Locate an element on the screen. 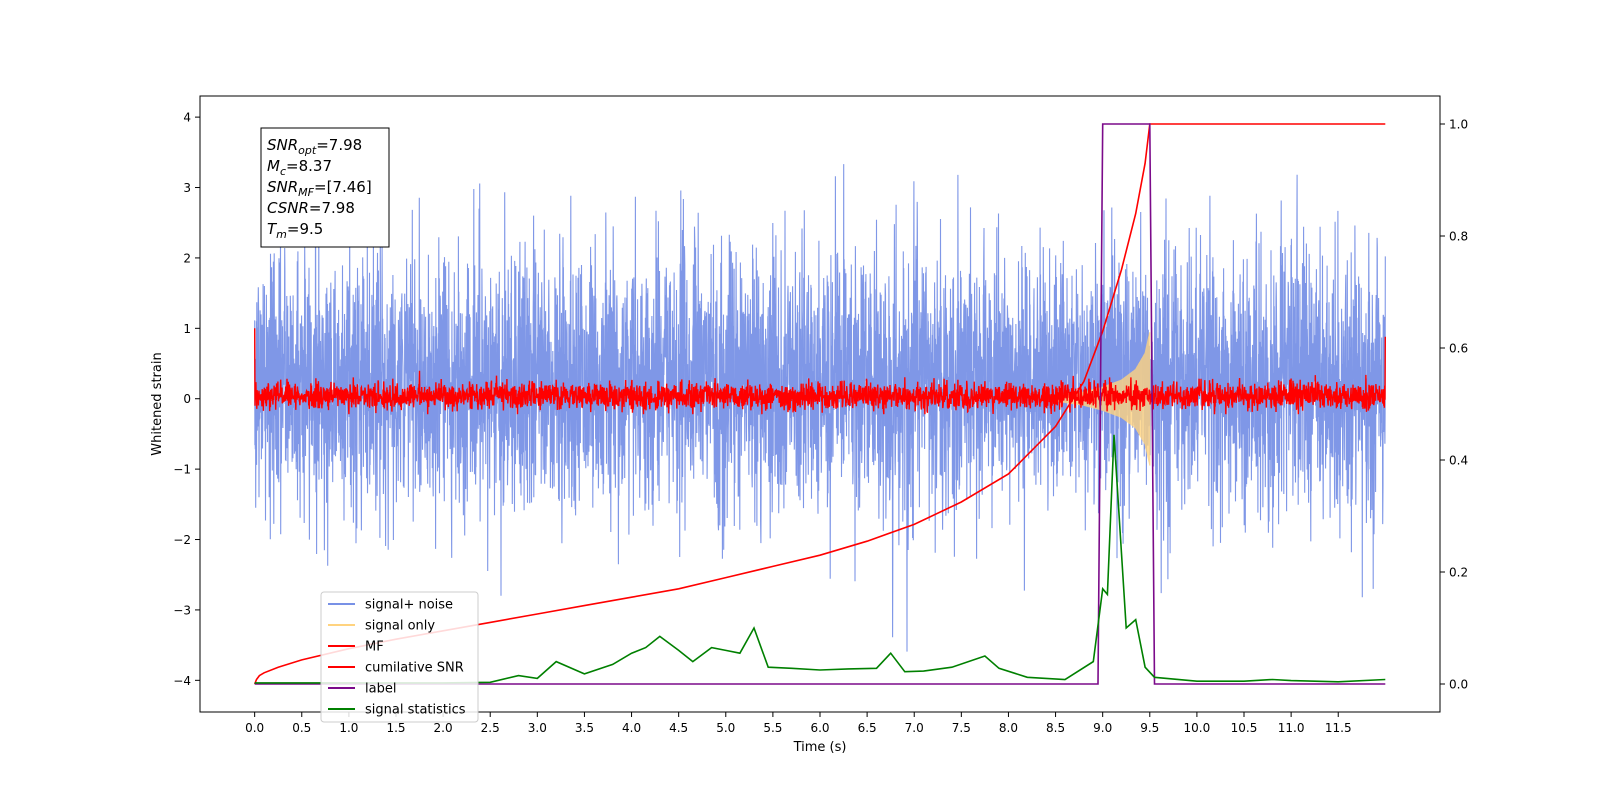  y2-tick-label: 1.0 is located at coordinates (1458, 125).